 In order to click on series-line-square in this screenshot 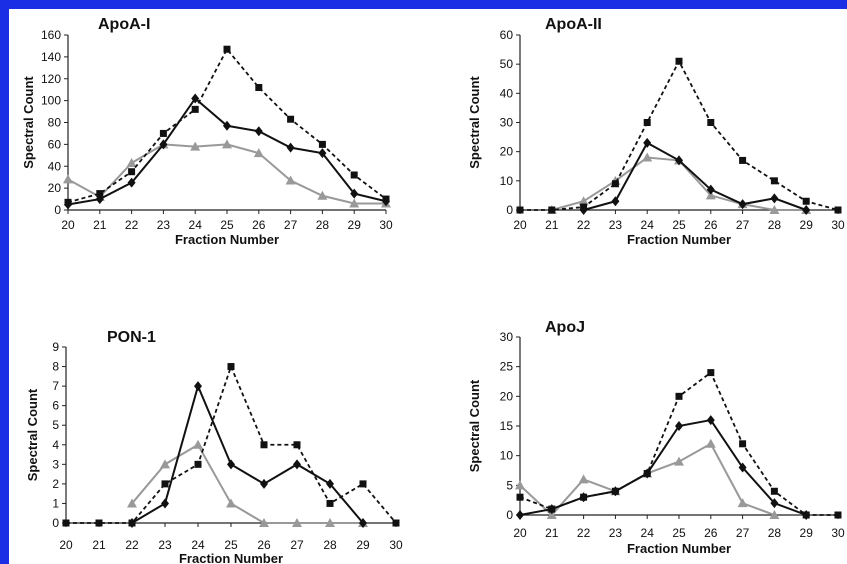, I will do `click(679, 135)`.